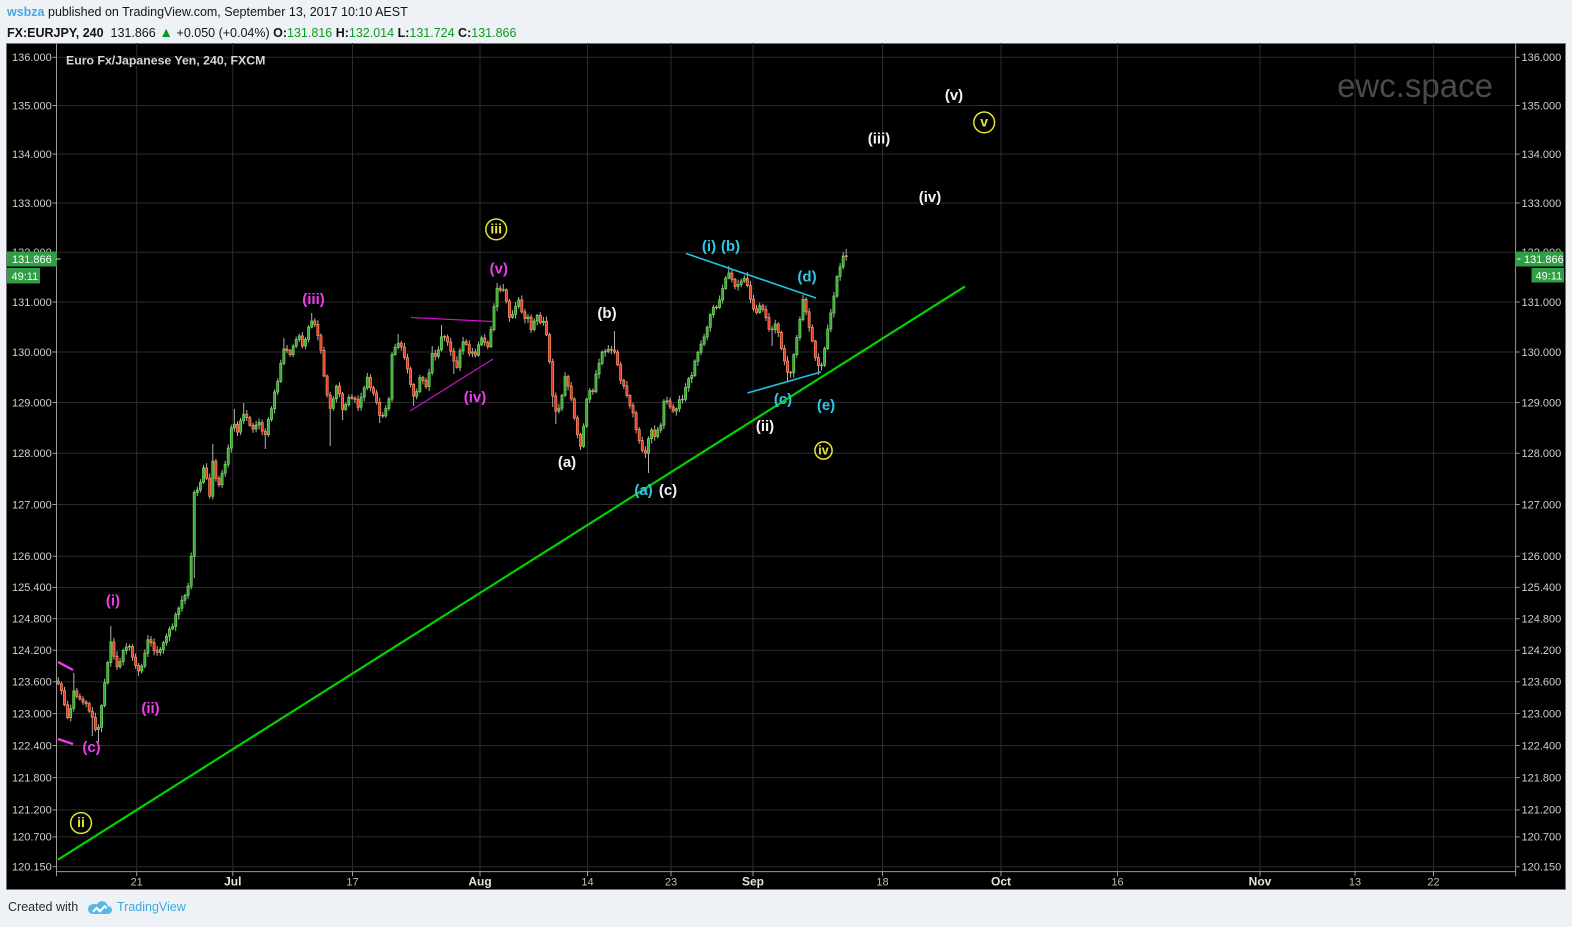 The image size is (1572, 927). I want to click on svg-text: (d), so click(806, 277).